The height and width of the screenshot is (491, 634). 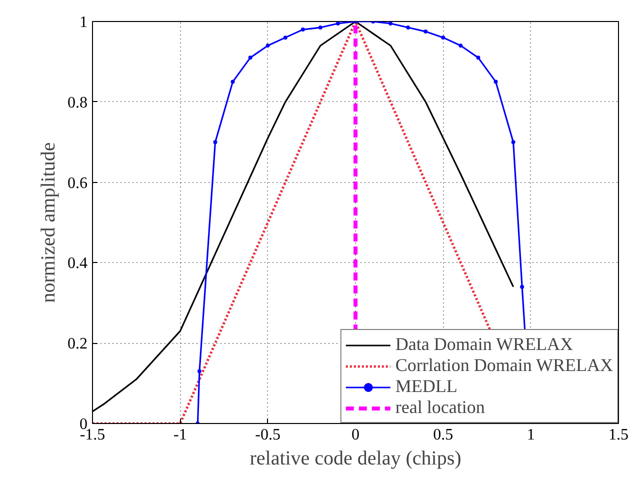 What do you see at coordinates (618, 435) in the screenshot?
I see `x-tick-label: 1.5` at bounding box center [618, 435].